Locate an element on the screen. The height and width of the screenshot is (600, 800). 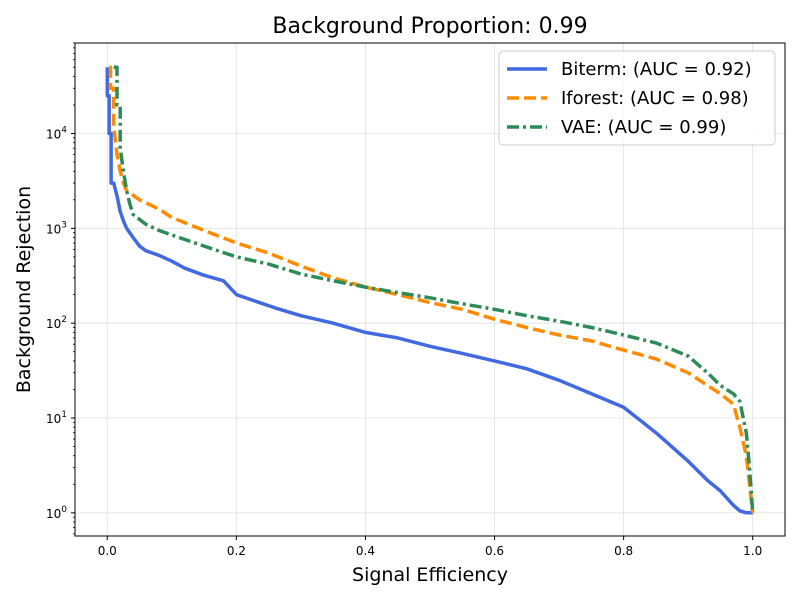
legend-label: Iforest: (AUC = 0.98) is located at coordinates (655, 98).